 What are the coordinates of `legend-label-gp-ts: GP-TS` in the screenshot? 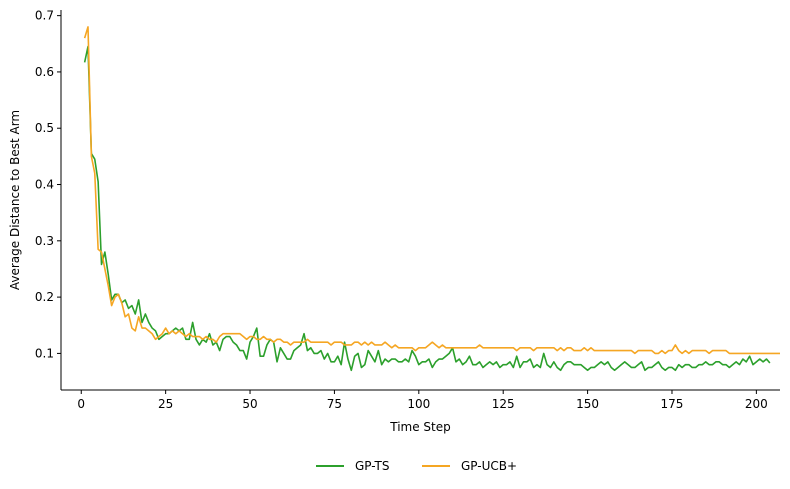 It's located at (372, 466).